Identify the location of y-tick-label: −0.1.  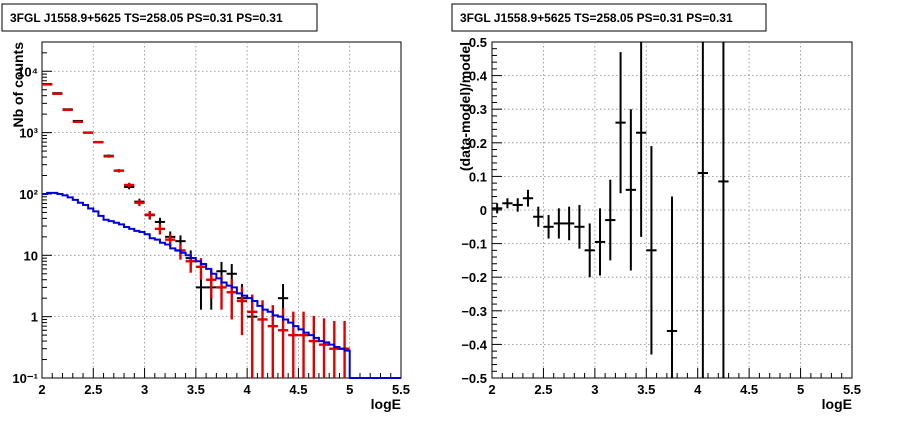
(474, 244).